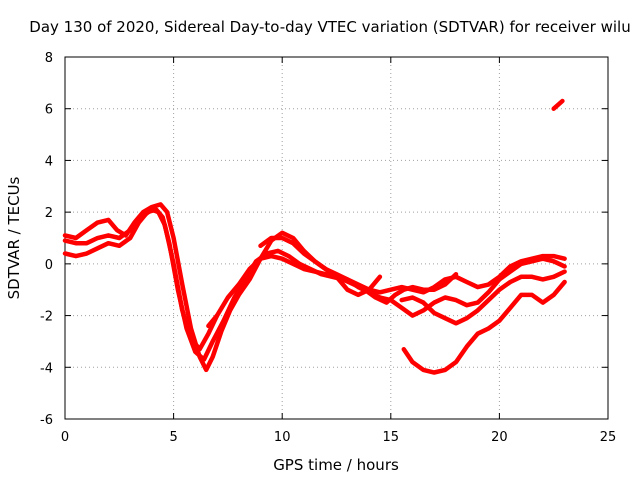 This screenshot has height=480, width=640. Describe the element at coordinates (282, 437) in the screenshot. I see `x-tick-label: 10` at that location.